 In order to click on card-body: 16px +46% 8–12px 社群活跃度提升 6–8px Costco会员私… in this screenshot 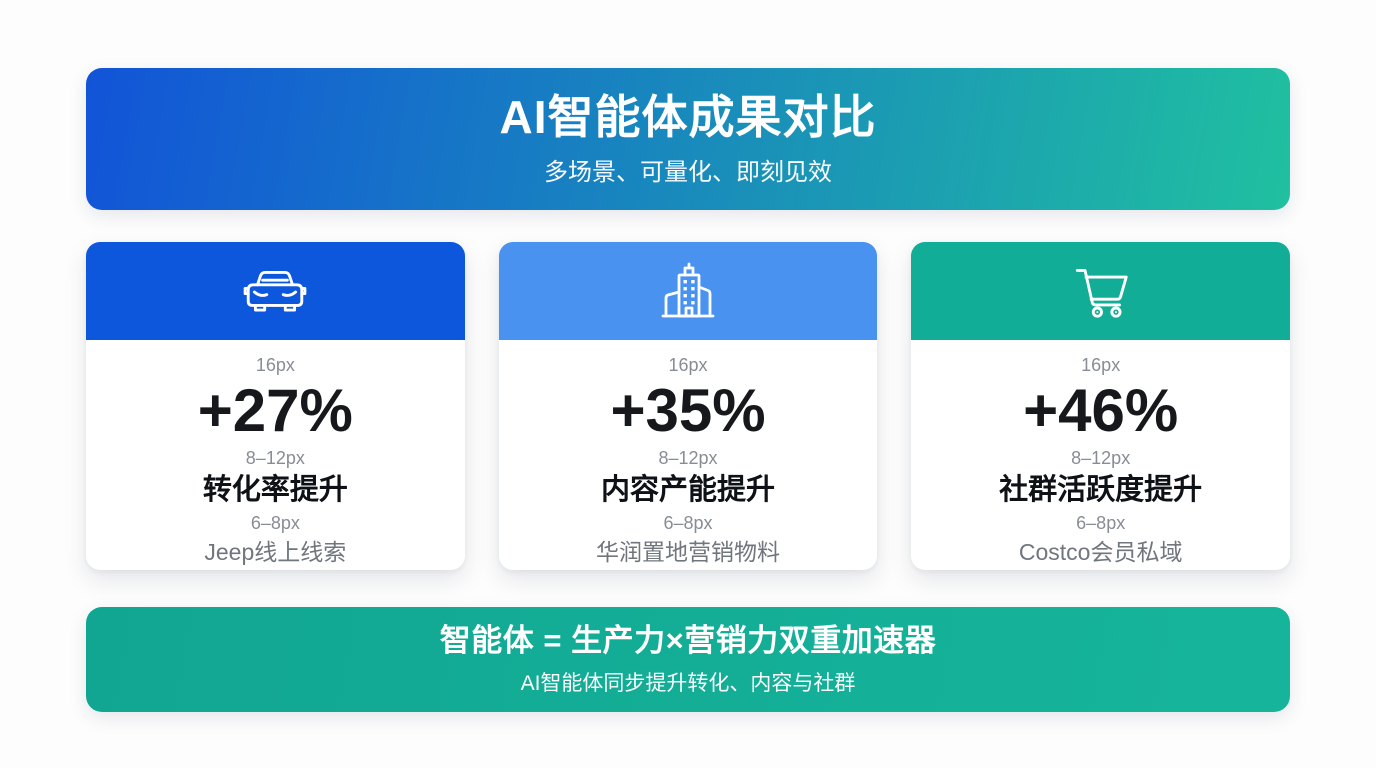, I will do `click(1100, 454)`.